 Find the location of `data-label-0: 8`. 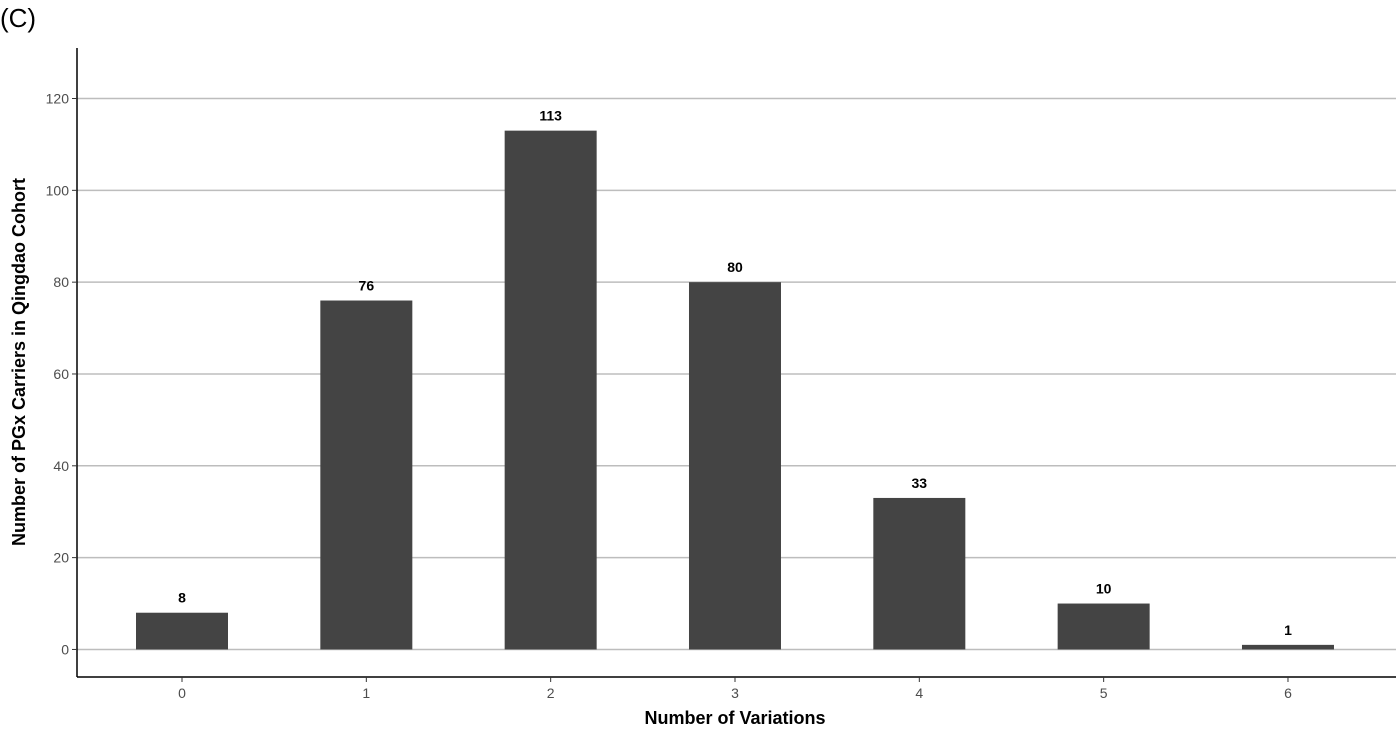

data-label-0: 8 is located at coordinates (182, 598).